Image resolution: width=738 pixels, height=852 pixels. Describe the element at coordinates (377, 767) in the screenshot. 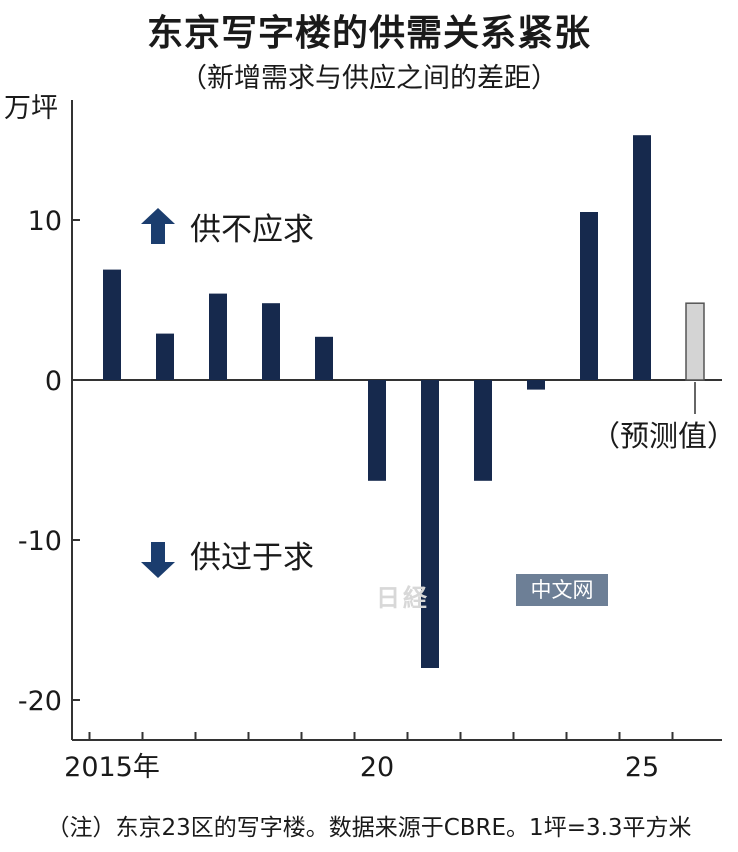

I see `x-tick-label: 20` at that location.